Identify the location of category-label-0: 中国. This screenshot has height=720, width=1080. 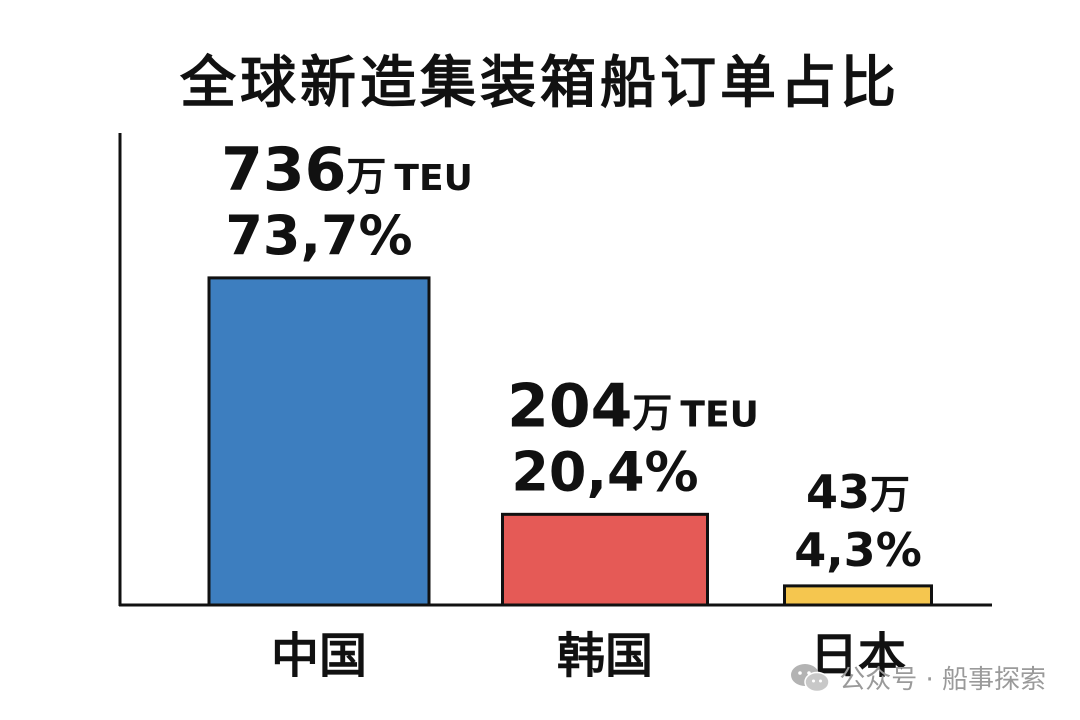
(319, 656).